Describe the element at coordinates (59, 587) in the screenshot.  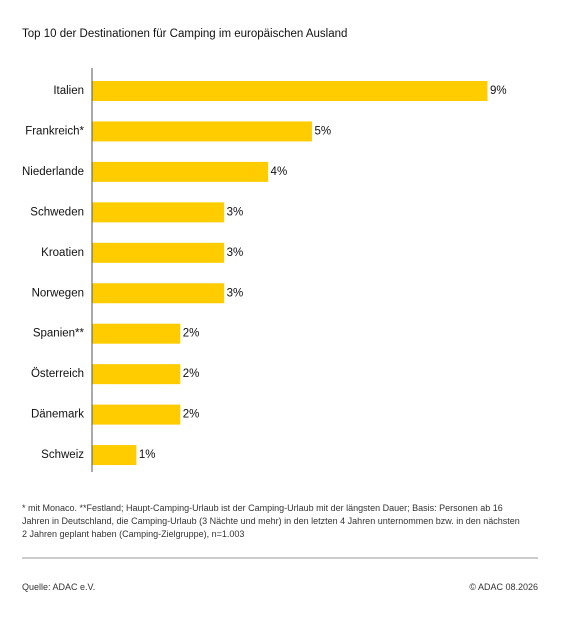
I see `source: Quelle: ADAC e.V.` at that location.